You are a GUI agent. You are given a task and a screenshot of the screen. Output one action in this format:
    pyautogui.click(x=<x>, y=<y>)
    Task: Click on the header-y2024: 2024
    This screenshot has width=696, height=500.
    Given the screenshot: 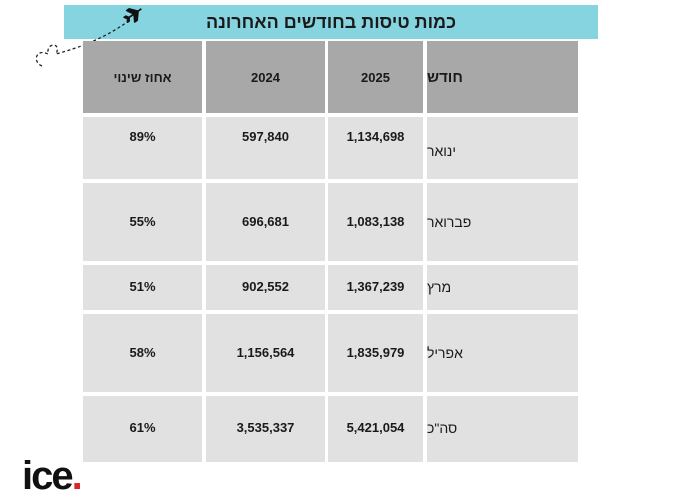 What is the action you would take?
    pyautogui.click(x=265, y=77)
    